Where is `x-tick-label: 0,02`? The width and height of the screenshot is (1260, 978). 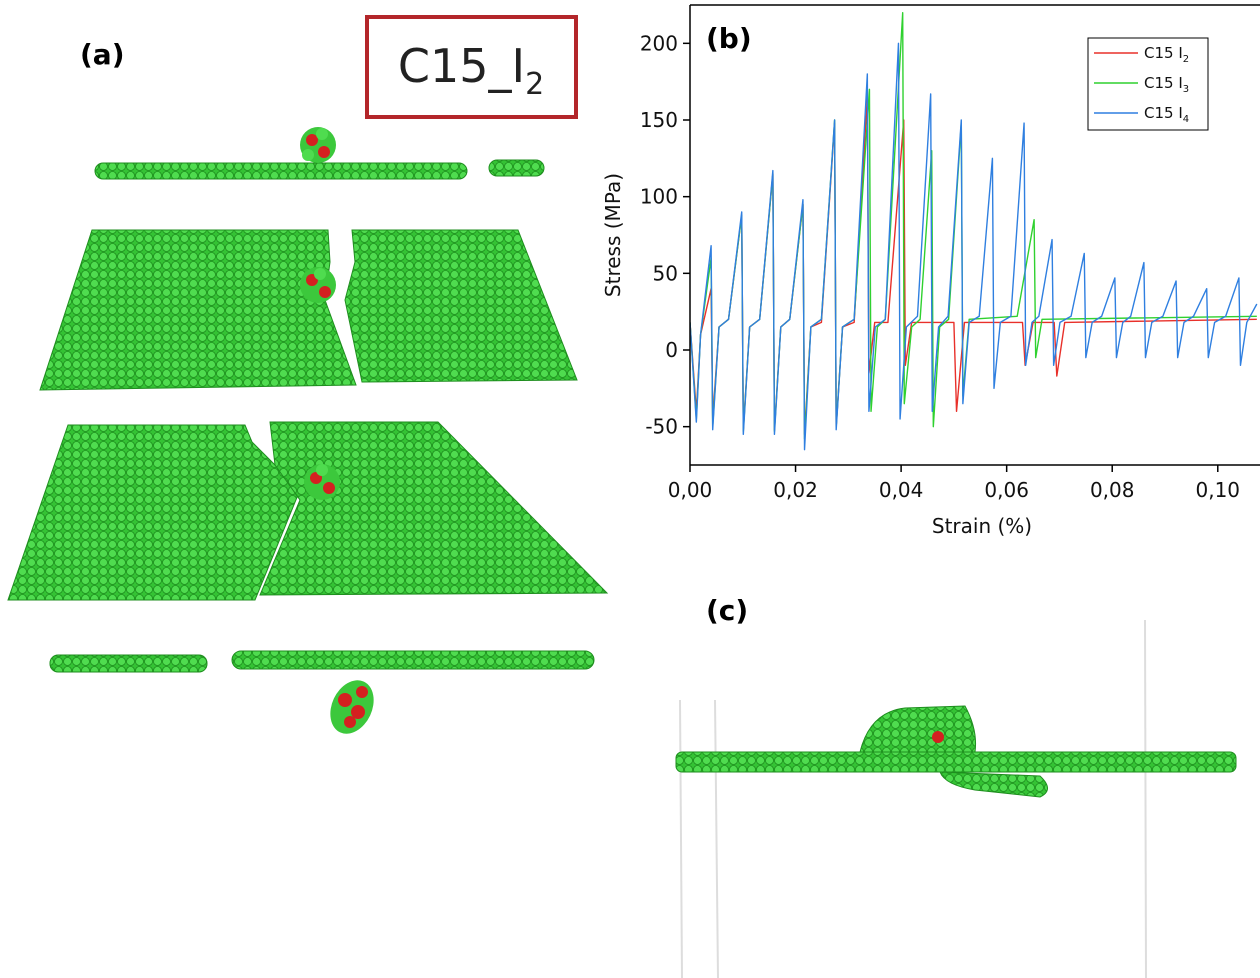 x-tick-label: 0,02 is located at coordinates (795, 490).